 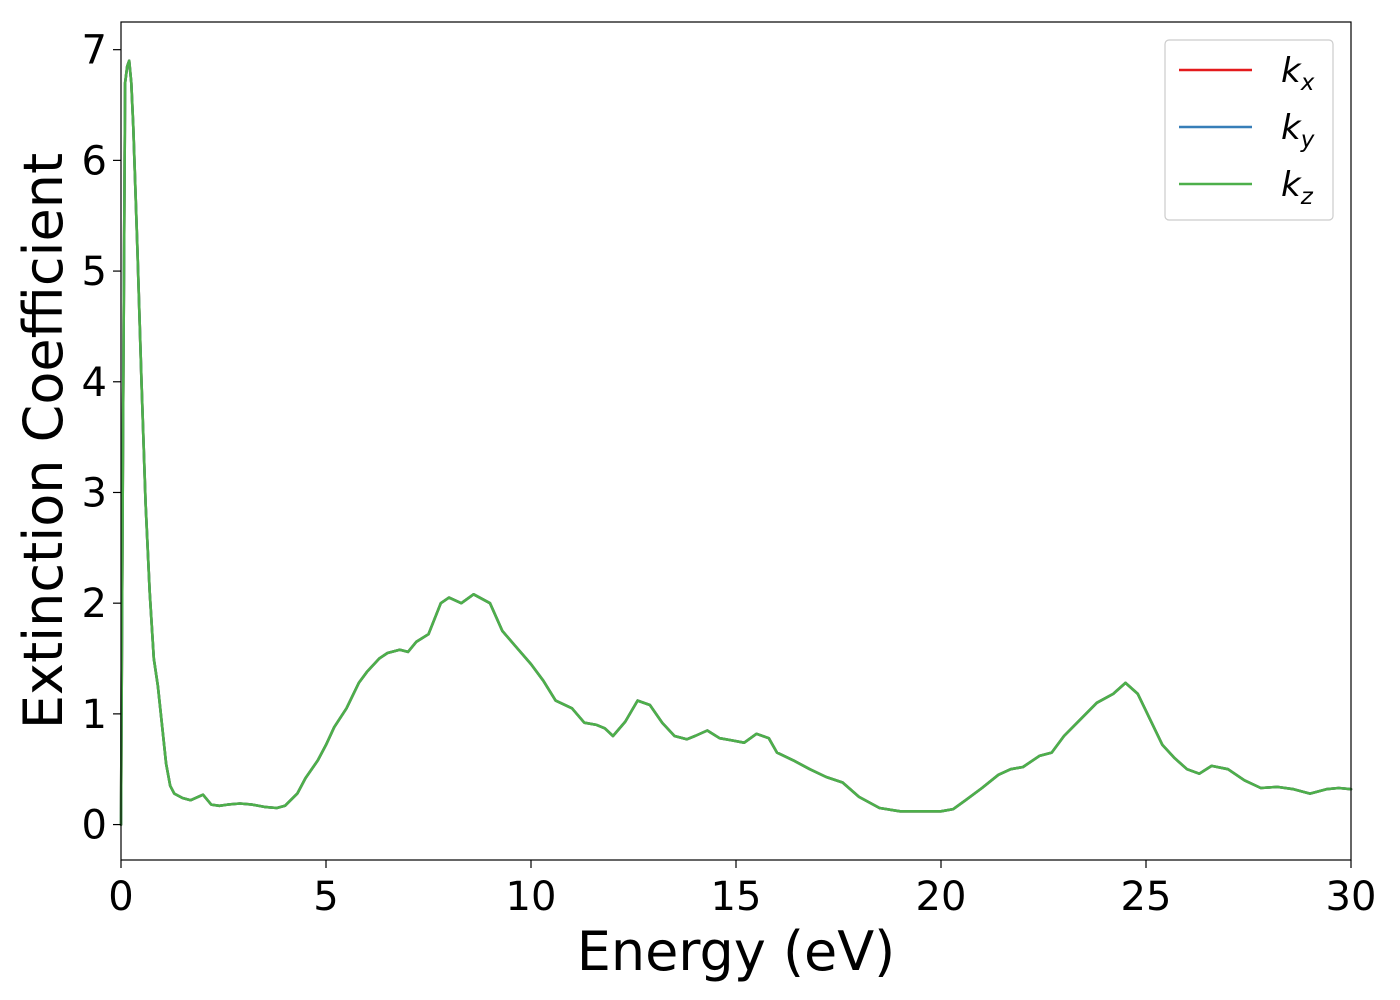 What do you see at coordinates (94, 272) in the screenshot?
I see `y-tick-label: 5` at bounding box center [94, 272].